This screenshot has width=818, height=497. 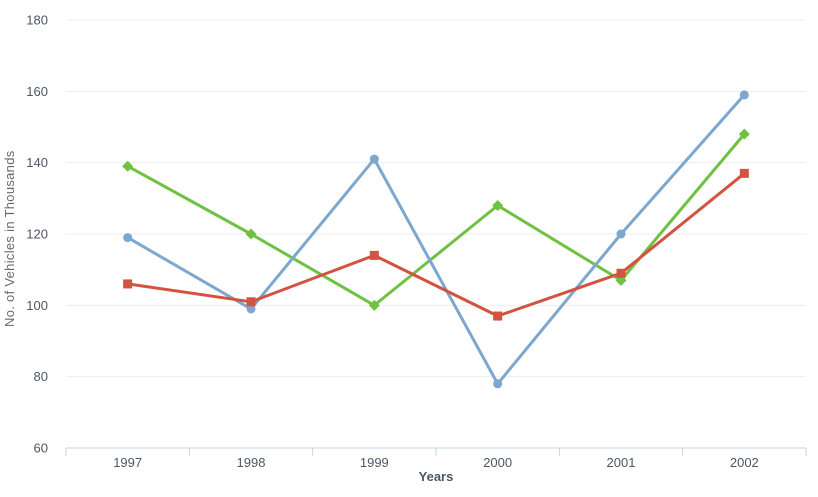 What do you see at coordinates (497, 462) in the screenshot?
I see `x-tick-label: 2000` at bounding box center [497, 462].